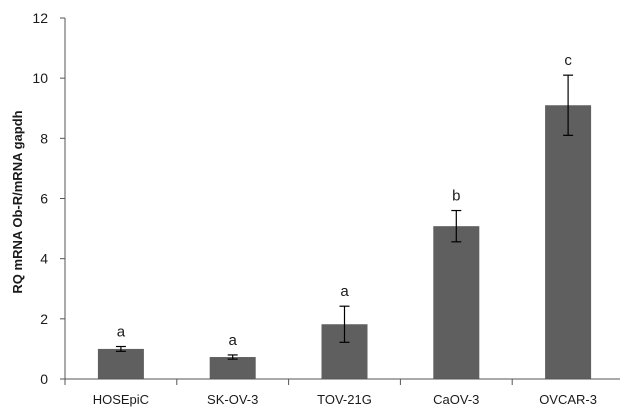 The image size is (620, 411). What do you see at coordinates (44, 379) in the screenshot?
I see `y-tick-label: 0` at bounding box center [44, 379].